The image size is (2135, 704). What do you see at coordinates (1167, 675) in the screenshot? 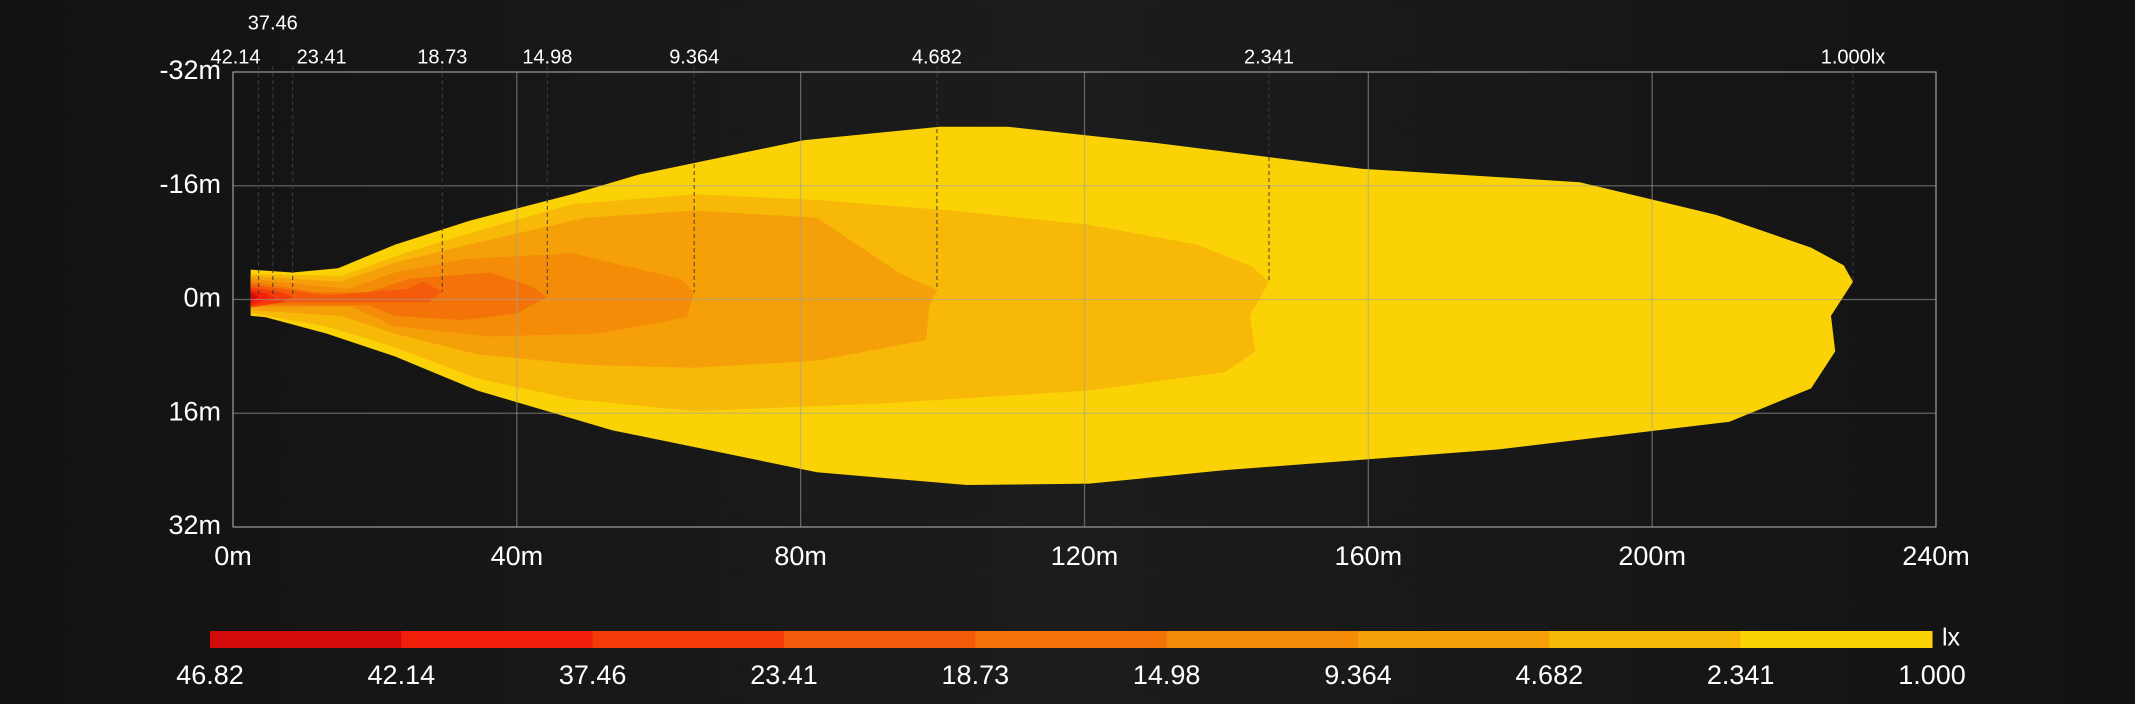
I see `legend-label: 14.98` at bounding box center [1167, 675].